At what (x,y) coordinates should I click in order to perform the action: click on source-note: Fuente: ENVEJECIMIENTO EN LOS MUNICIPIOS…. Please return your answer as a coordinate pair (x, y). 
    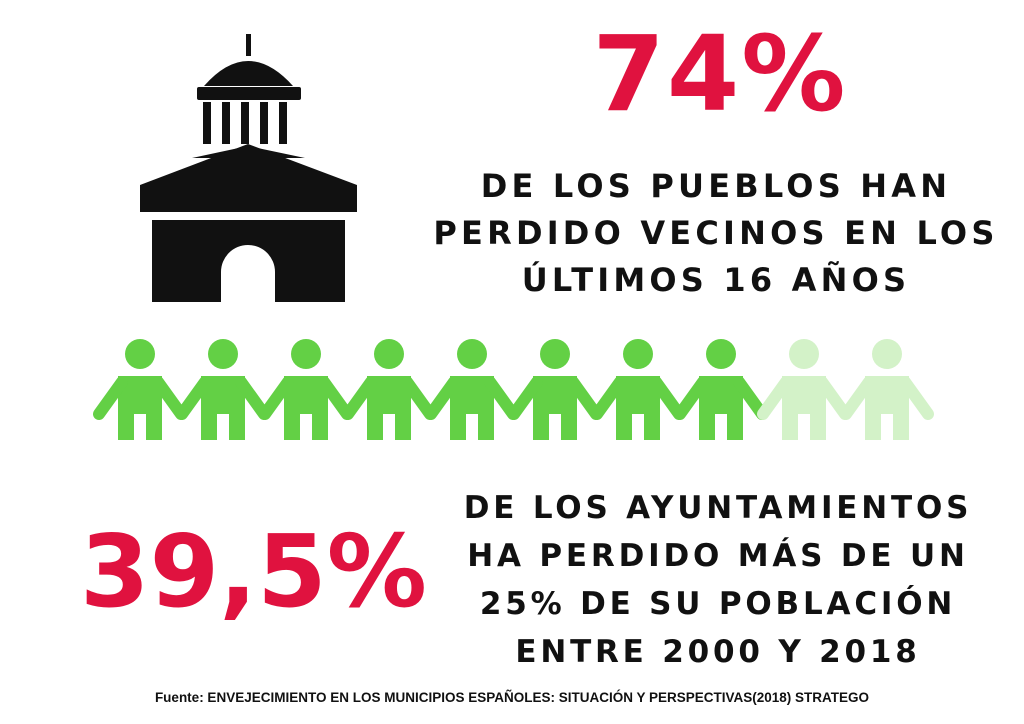
    Looking at the image, I should click on (512, 697).